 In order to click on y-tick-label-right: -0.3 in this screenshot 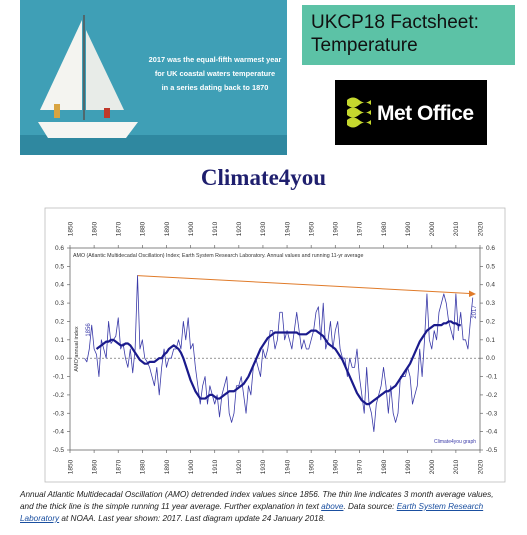, I will do `click(492, 413)`.